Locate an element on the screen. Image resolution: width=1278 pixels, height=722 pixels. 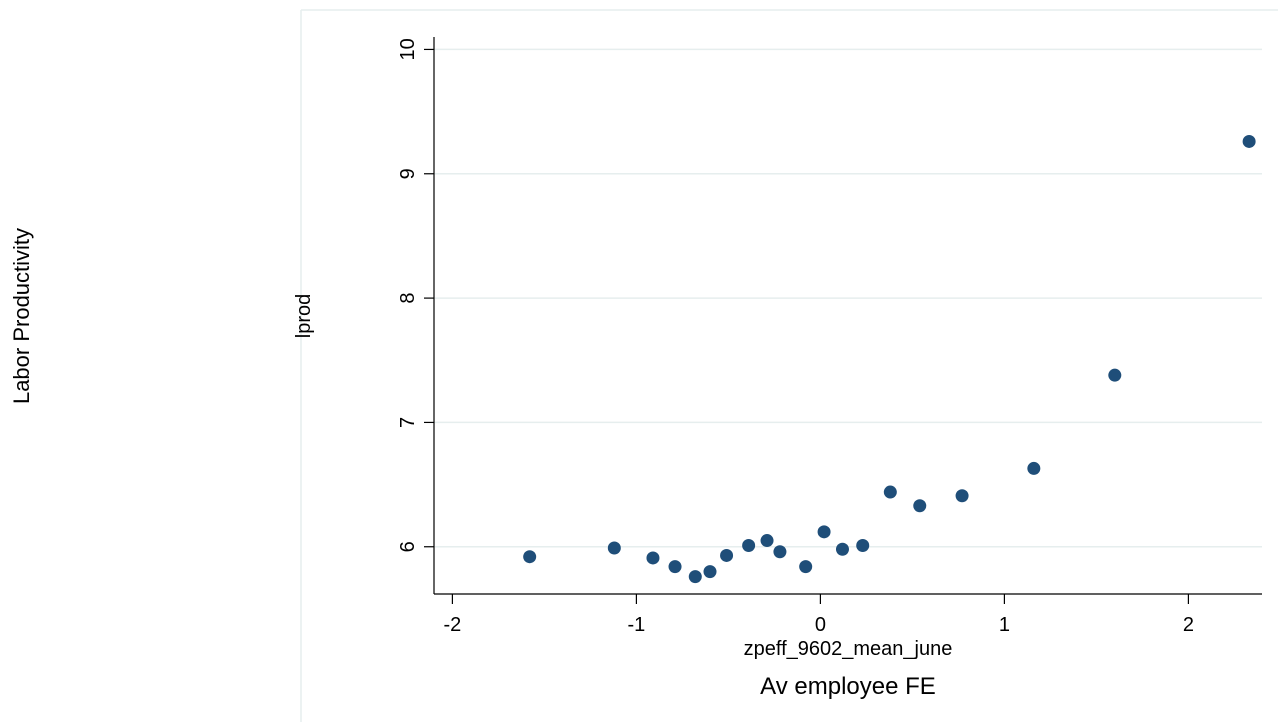
x-tick-label: 0 is located at coordinates (820, 625).